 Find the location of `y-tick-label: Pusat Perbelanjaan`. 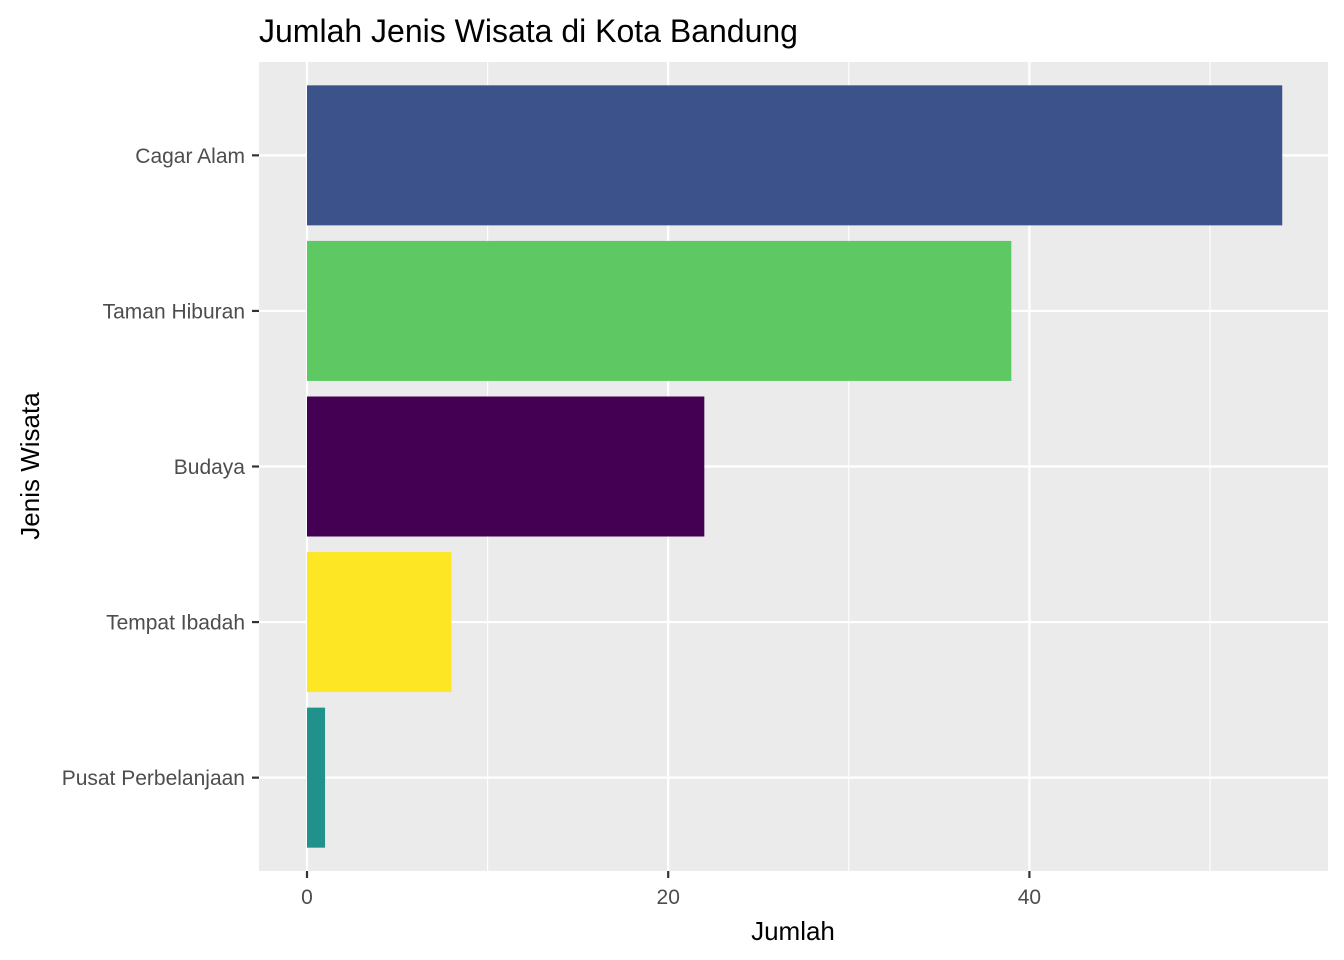

y-tick-label: Pusat Perbelanjaan is located at coordinates (153, 778).